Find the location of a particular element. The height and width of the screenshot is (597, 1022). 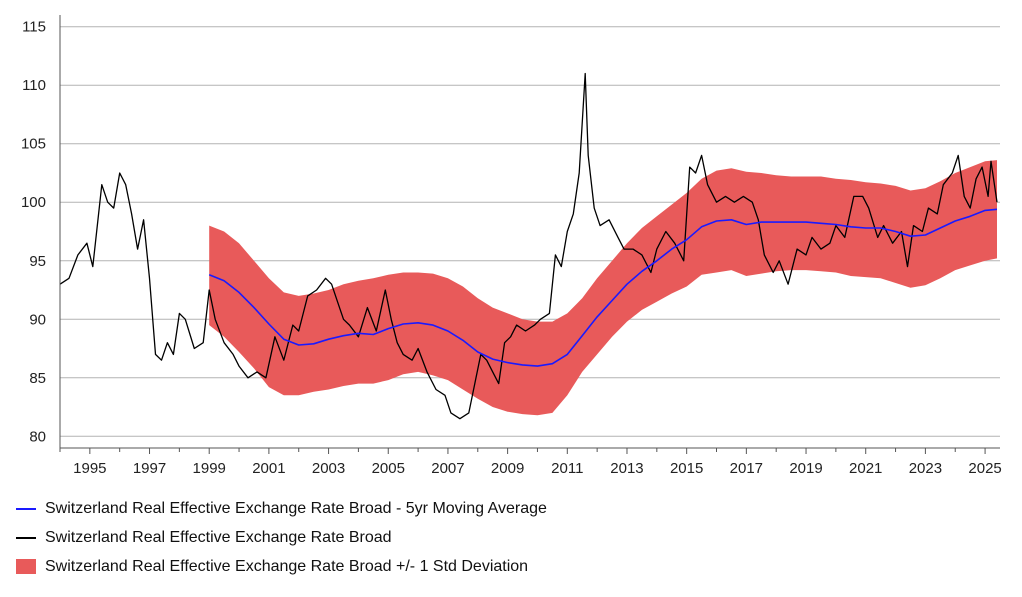

y-tick-label-90: 90 is located at coordinates (37, 319).